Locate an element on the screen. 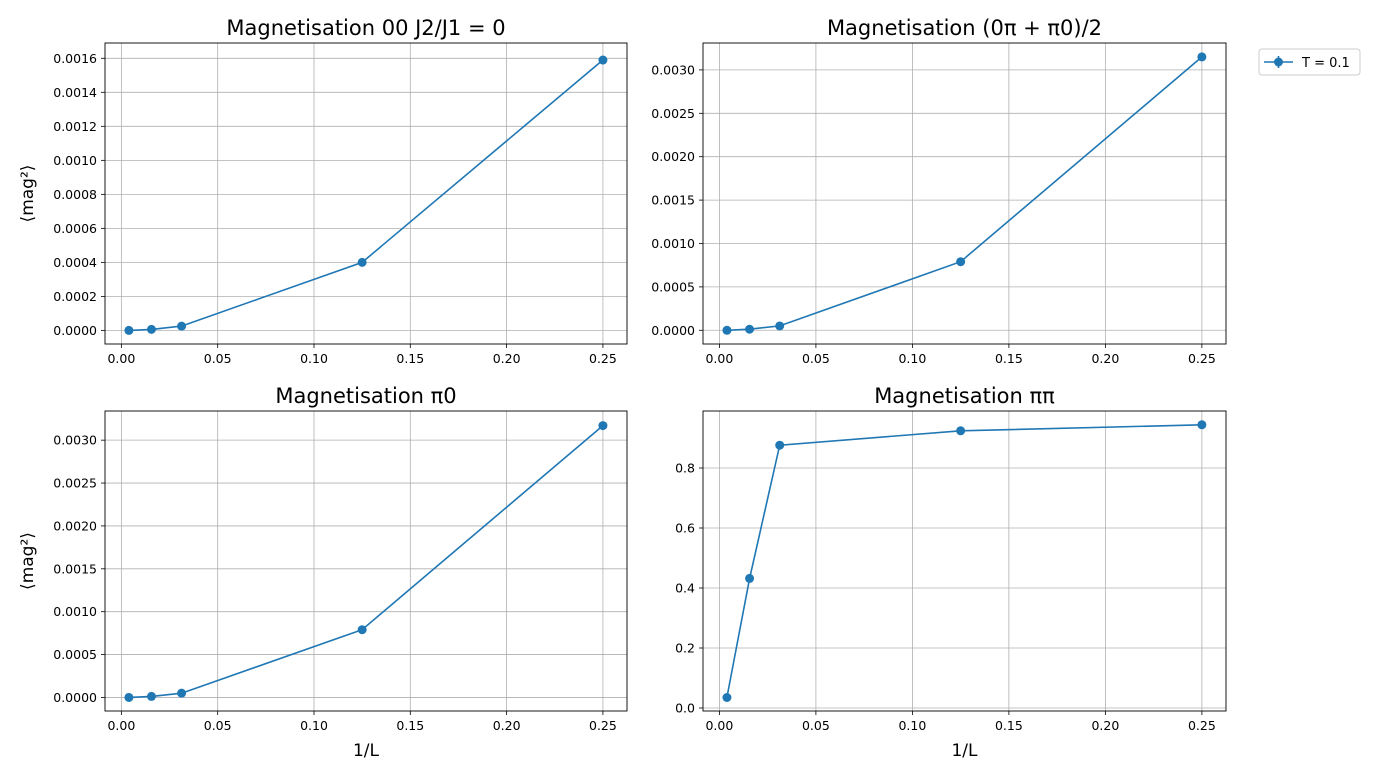 The height and width of the screenshot is (775, 1373). y-tick-label: 0.0006 is located at coordinates (75, 228).